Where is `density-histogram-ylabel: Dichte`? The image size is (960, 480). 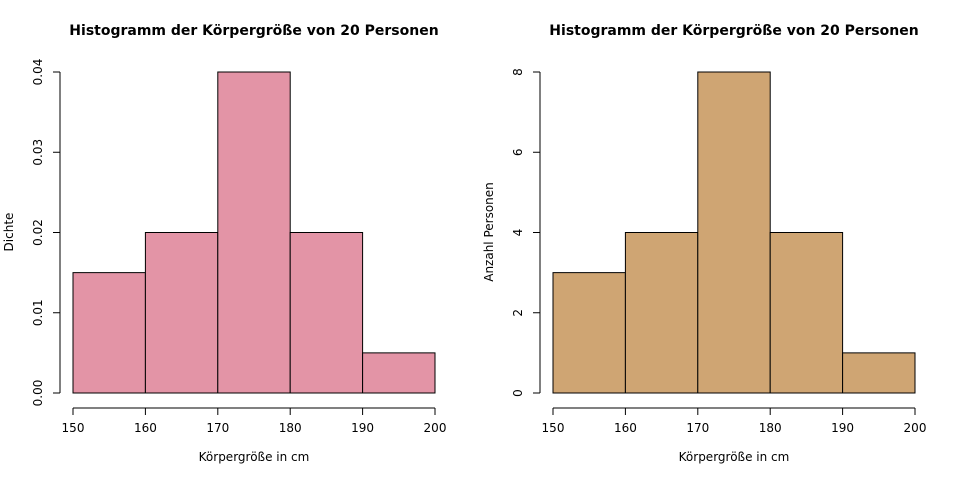
density-histogram-ylabel: Dichte is located at coordinates (9, 232).